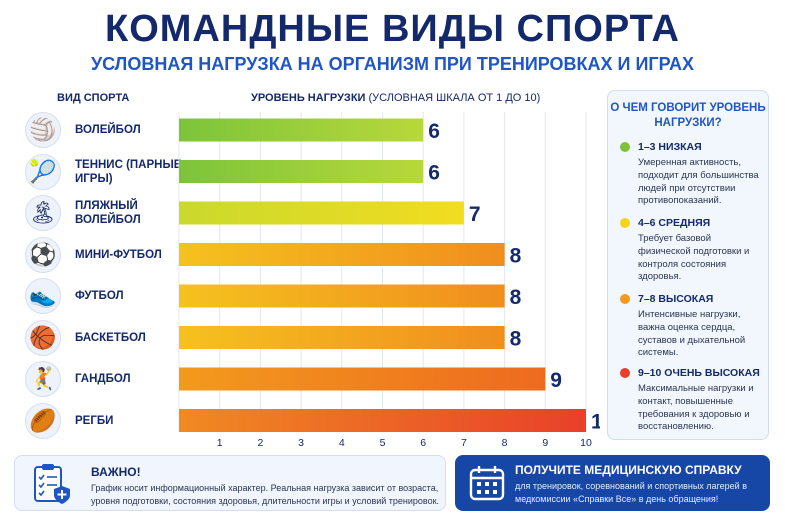  Describe the element at coordinates (220, 443) in the screenshot. I see `x-tick-label: 1` at that location.